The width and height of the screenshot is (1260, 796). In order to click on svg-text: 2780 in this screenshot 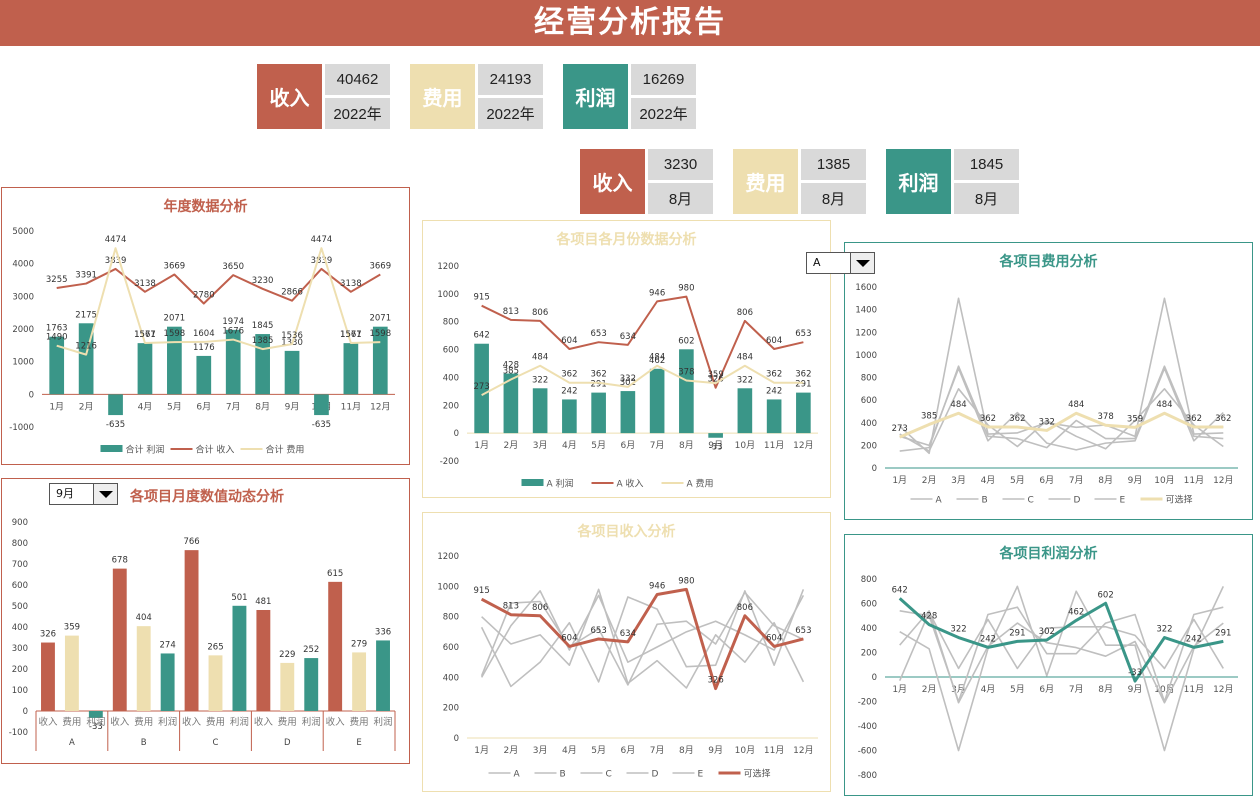, I will do `click(204, 296)`.